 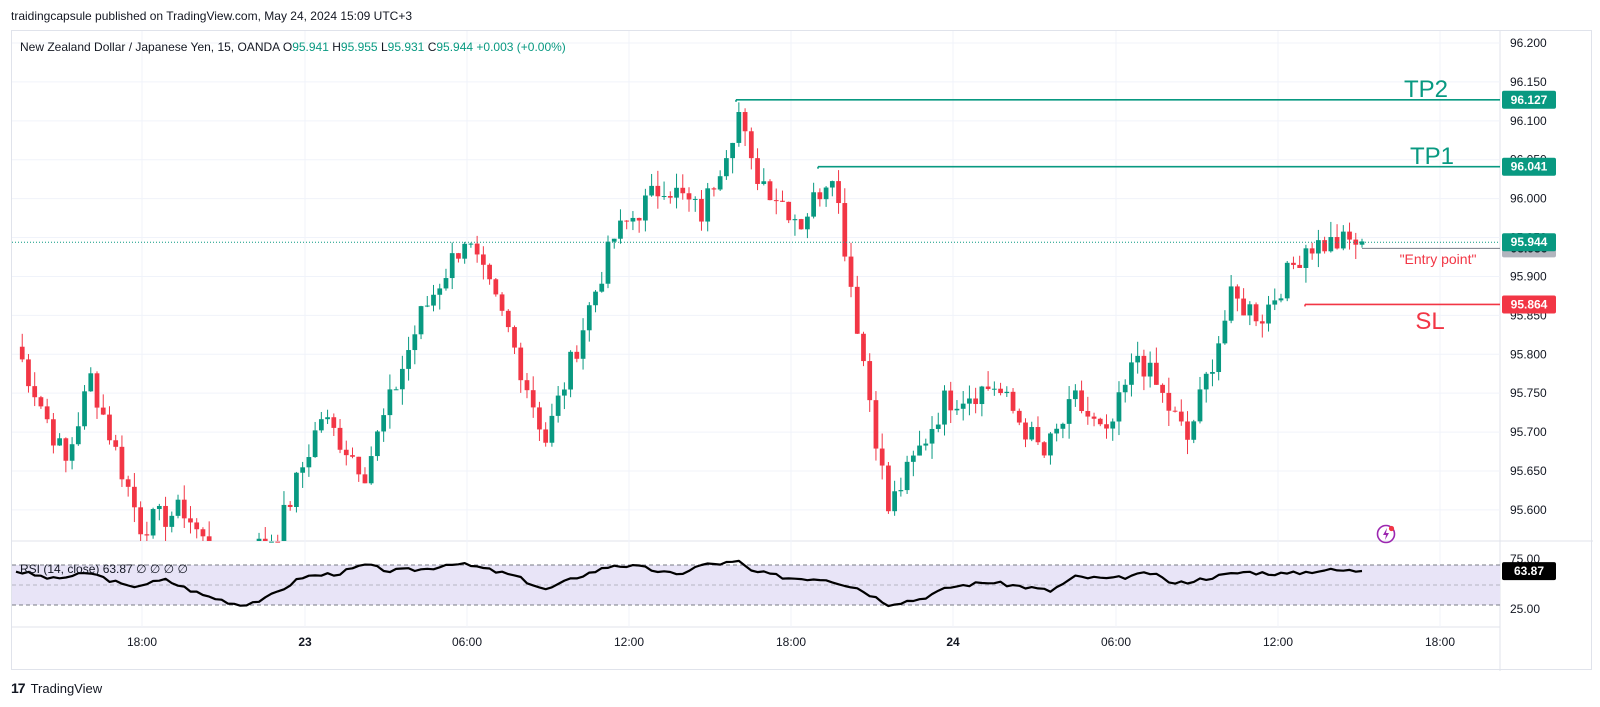 What do you see at coordinates (953, 642) in the screenshot?
I see `x-tick-label: 24` at bounding box center [953, 642].